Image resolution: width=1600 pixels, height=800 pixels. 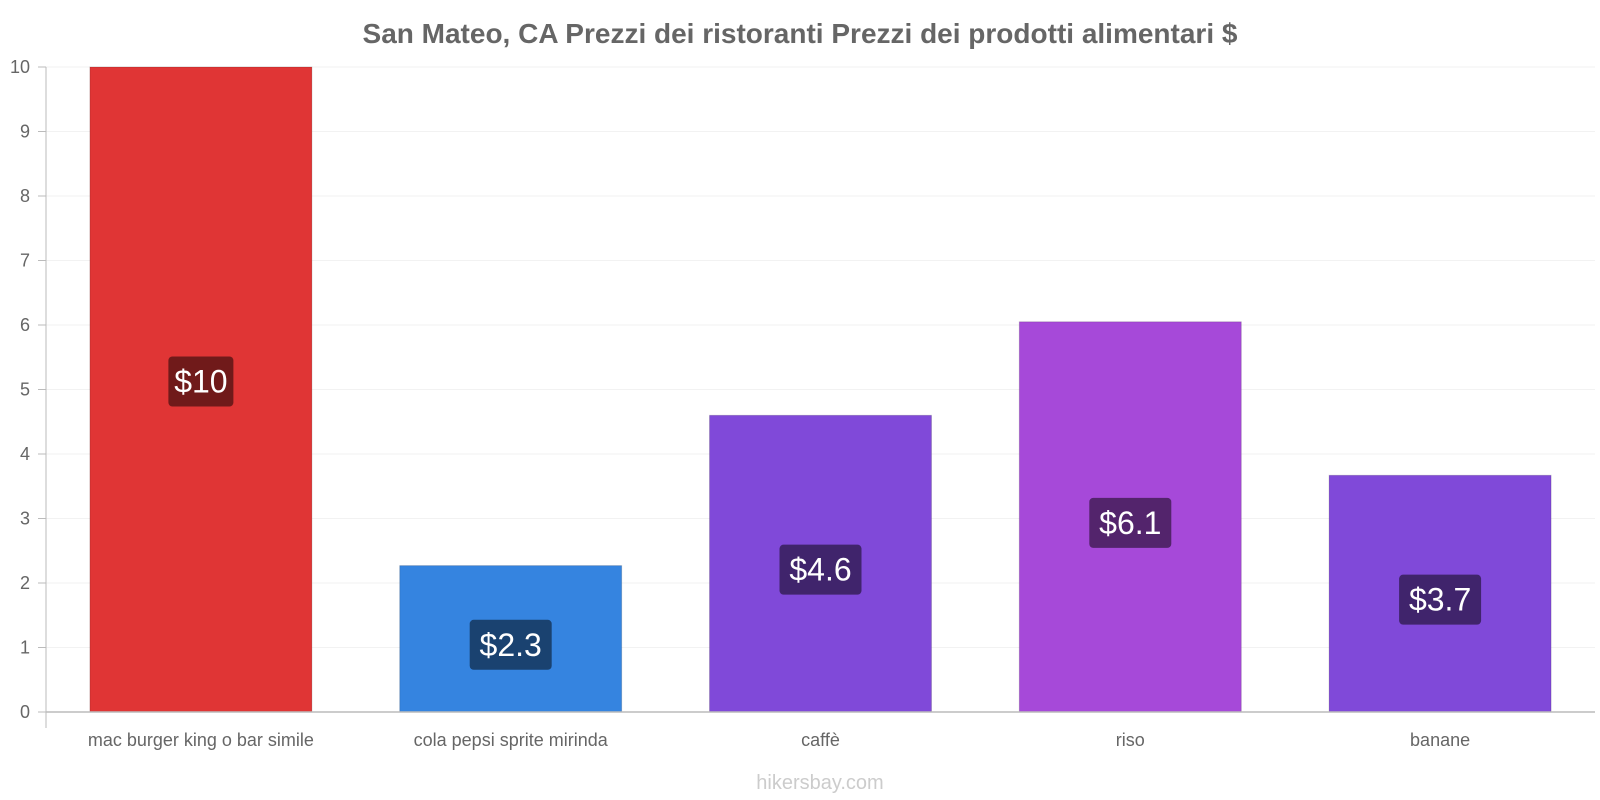 I want to click on value-label: $6.1, so click(x=1130, y=523).